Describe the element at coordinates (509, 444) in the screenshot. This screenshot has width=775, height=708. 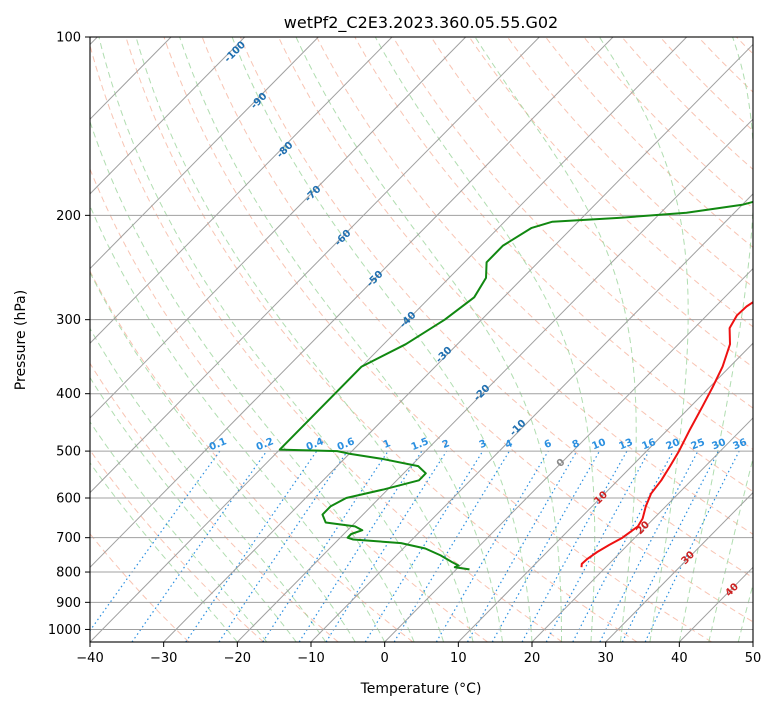
I see `mixing-ratio-label: 4` at that location.